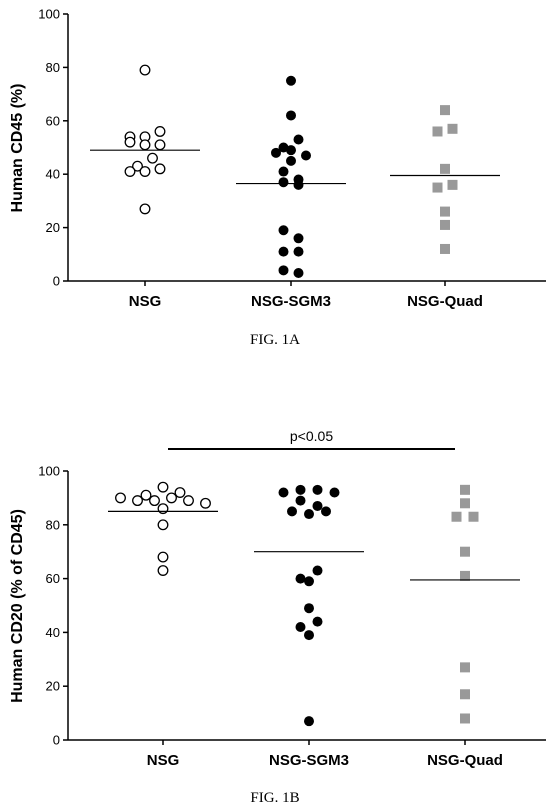 This screenshot has width=551, height=810. I want to click on significance-label: p<0.05, so click(311, 436).